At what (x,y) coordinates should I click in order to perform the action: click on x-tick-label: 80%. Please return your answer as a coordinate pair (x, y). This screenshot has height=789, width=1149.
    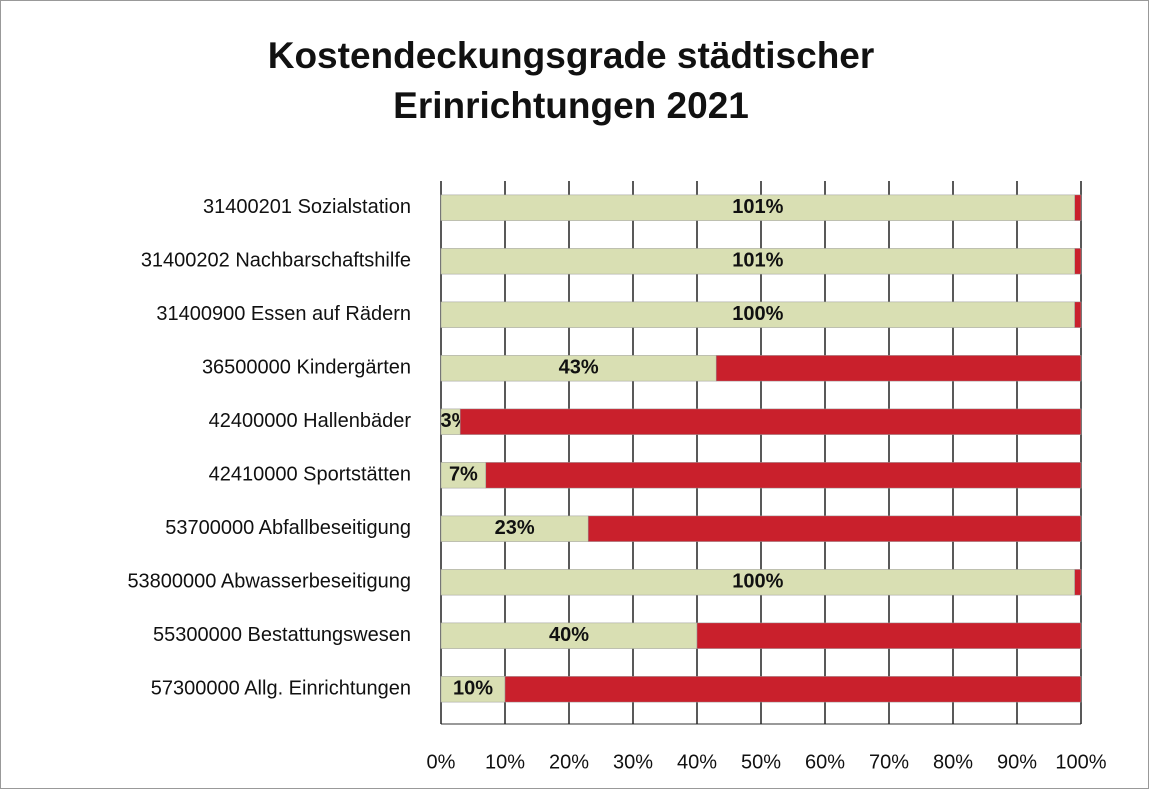
    Looking at the image, I should click on (953, 762).